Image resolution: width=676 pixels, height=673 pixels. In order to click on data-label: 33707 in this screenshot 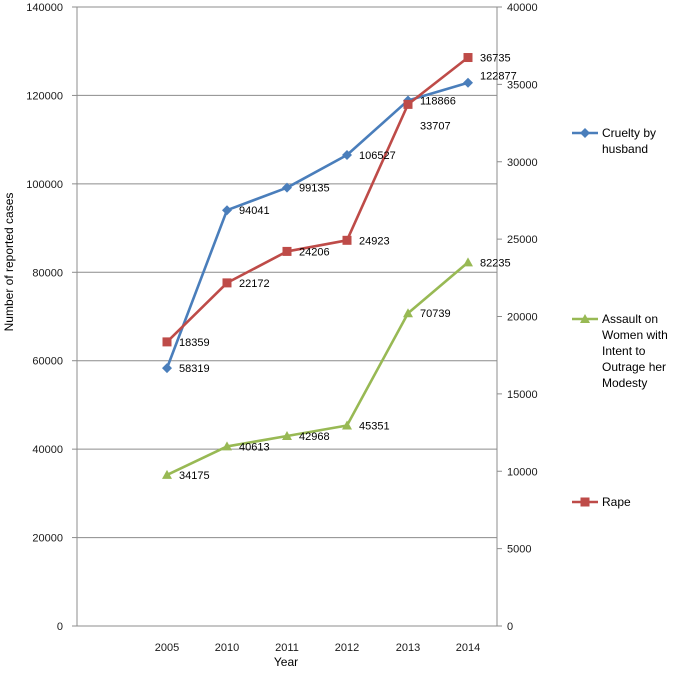, I will do `click(435, 126)`.